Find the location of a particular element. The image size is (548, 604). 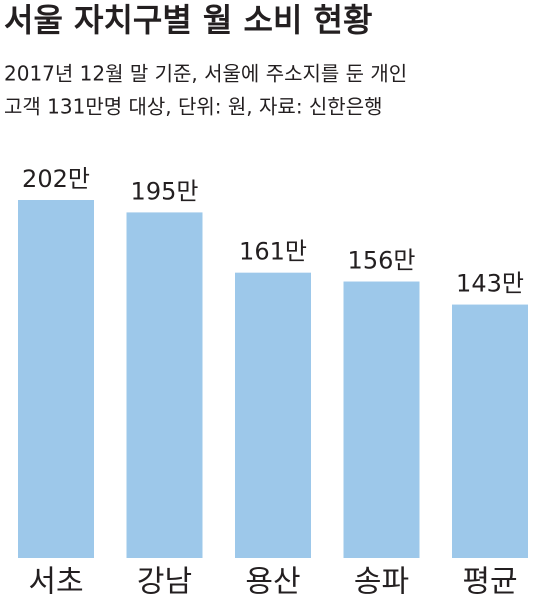

value-label: 161만 is located at coordinates (273, 252).